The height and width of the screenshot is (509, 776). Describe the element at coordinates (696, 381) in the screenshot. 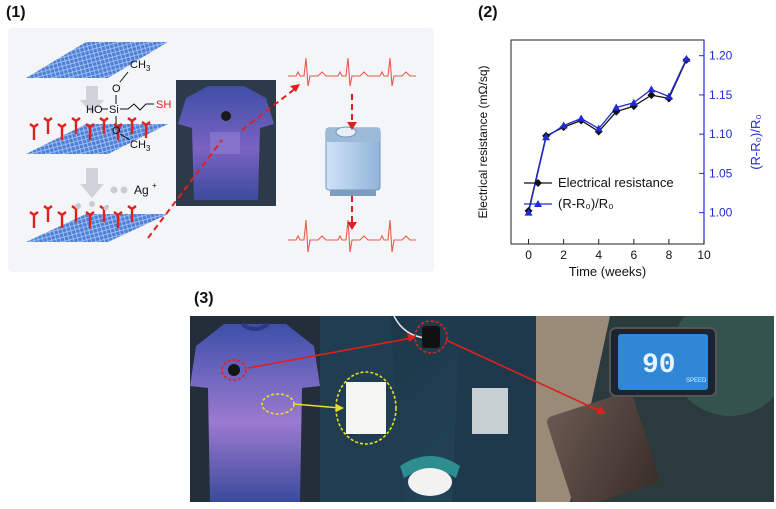

I see `speed-label: SPEED` at that location.